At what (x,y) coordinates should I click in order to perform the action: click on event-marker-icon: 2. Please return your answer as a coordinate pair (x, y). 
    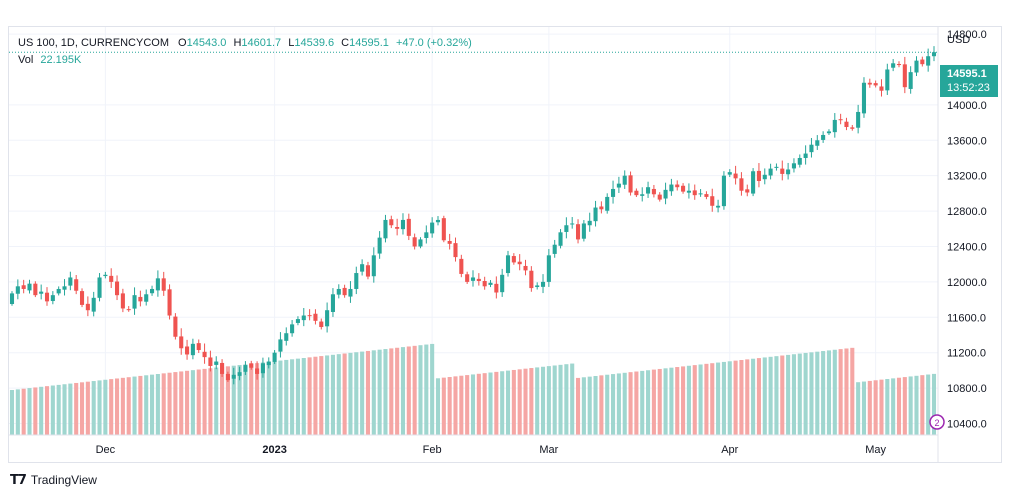
    Looking at the image, I should click on (937, 422).